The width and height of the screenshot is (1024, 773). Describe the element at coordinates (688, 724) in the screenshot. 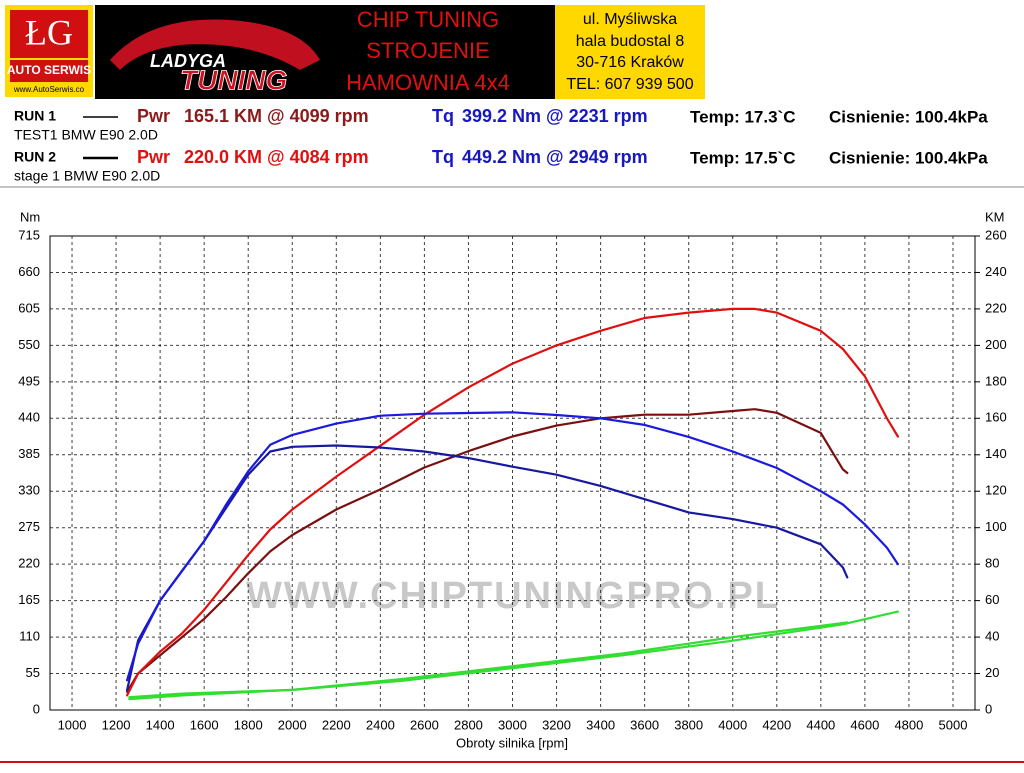

I see `x-tick-label: 3800` at that location.